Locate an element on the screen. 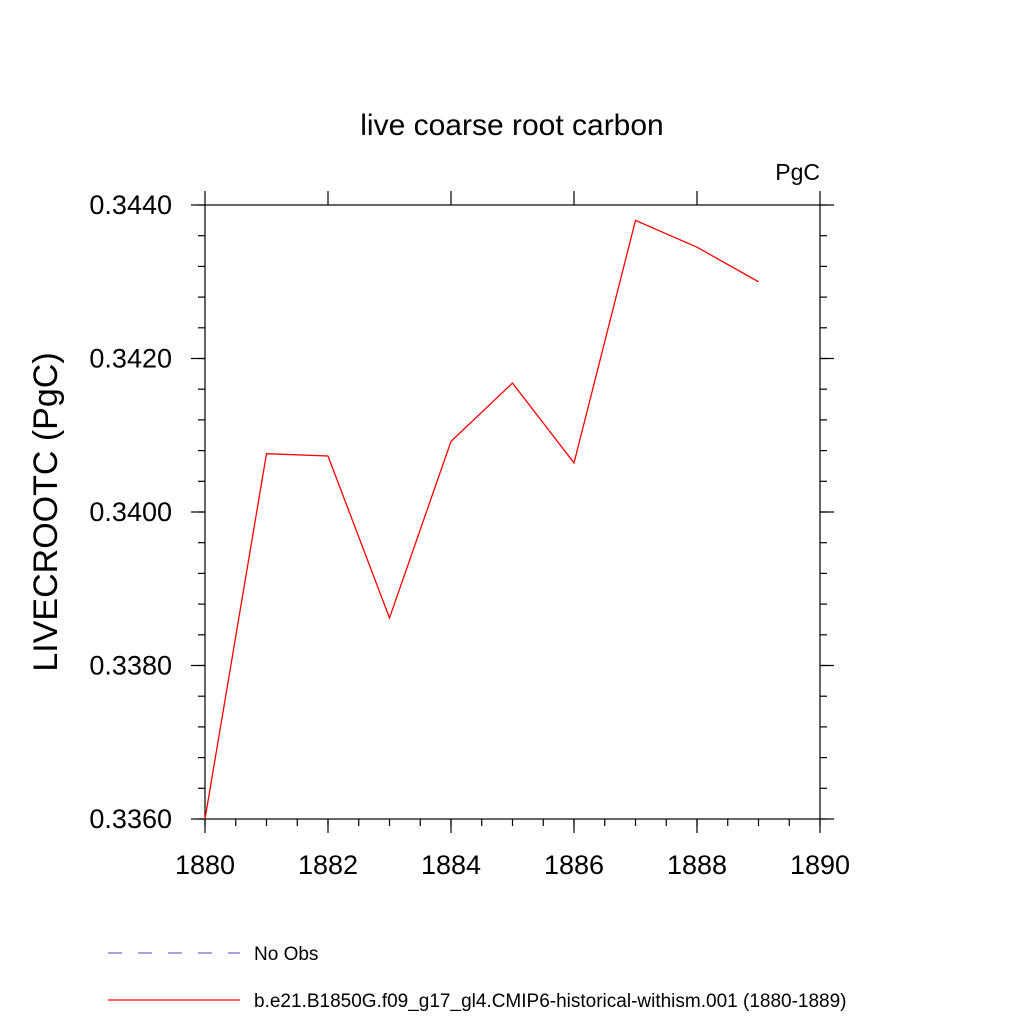 Image resolution: width=1024 pixels, height=1024 pixels. y-tick-label: 0.3440 is located at coordinates (130, 205).